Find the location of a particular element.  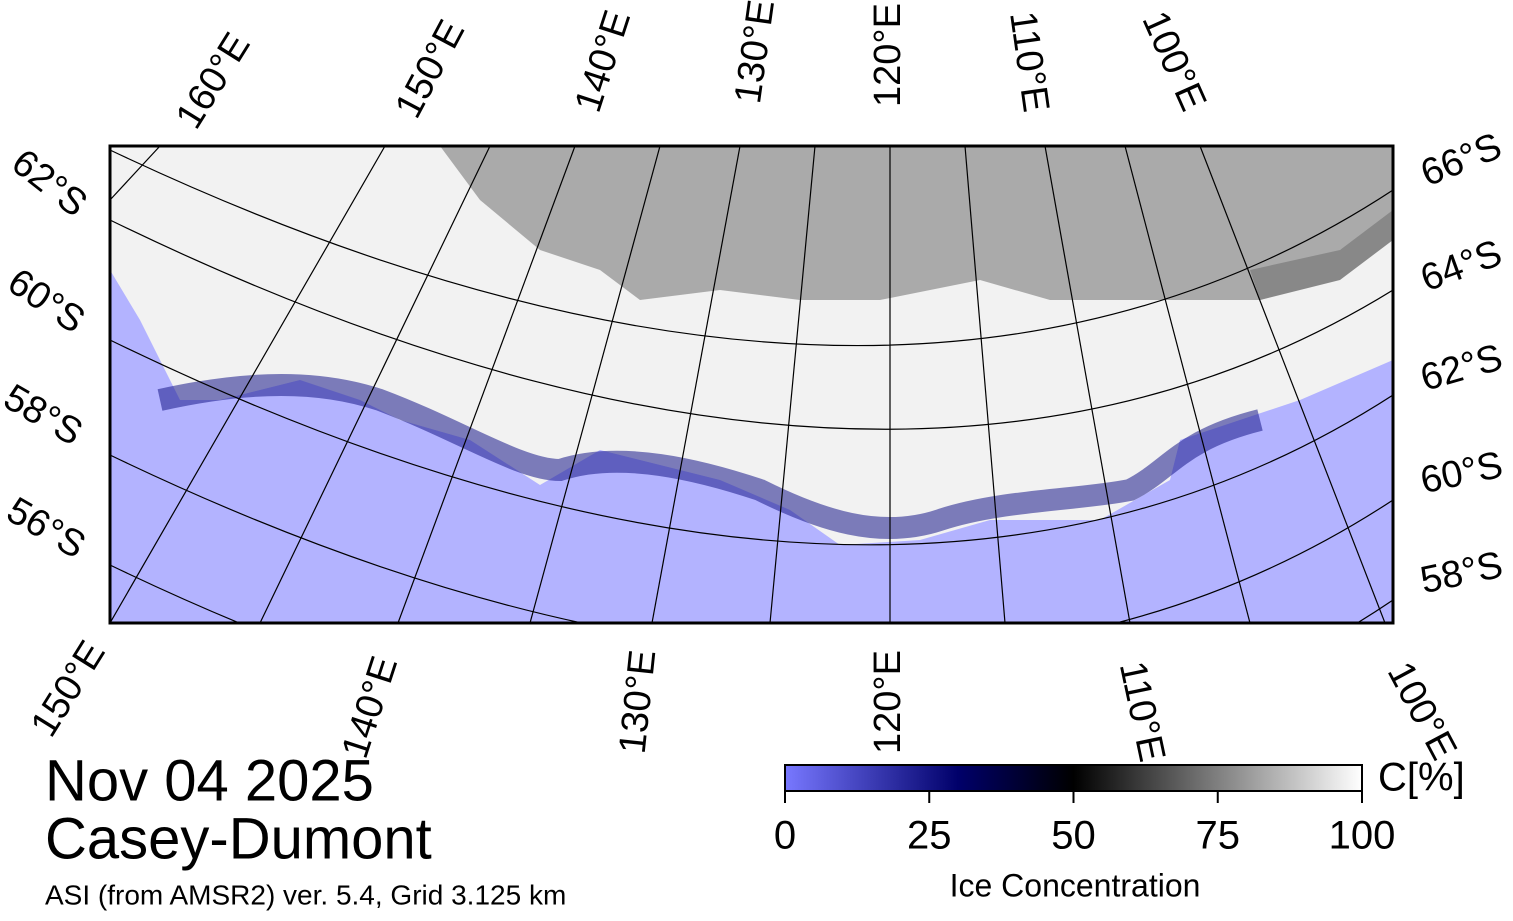

ice-edge is located at coordinates (710, 457).